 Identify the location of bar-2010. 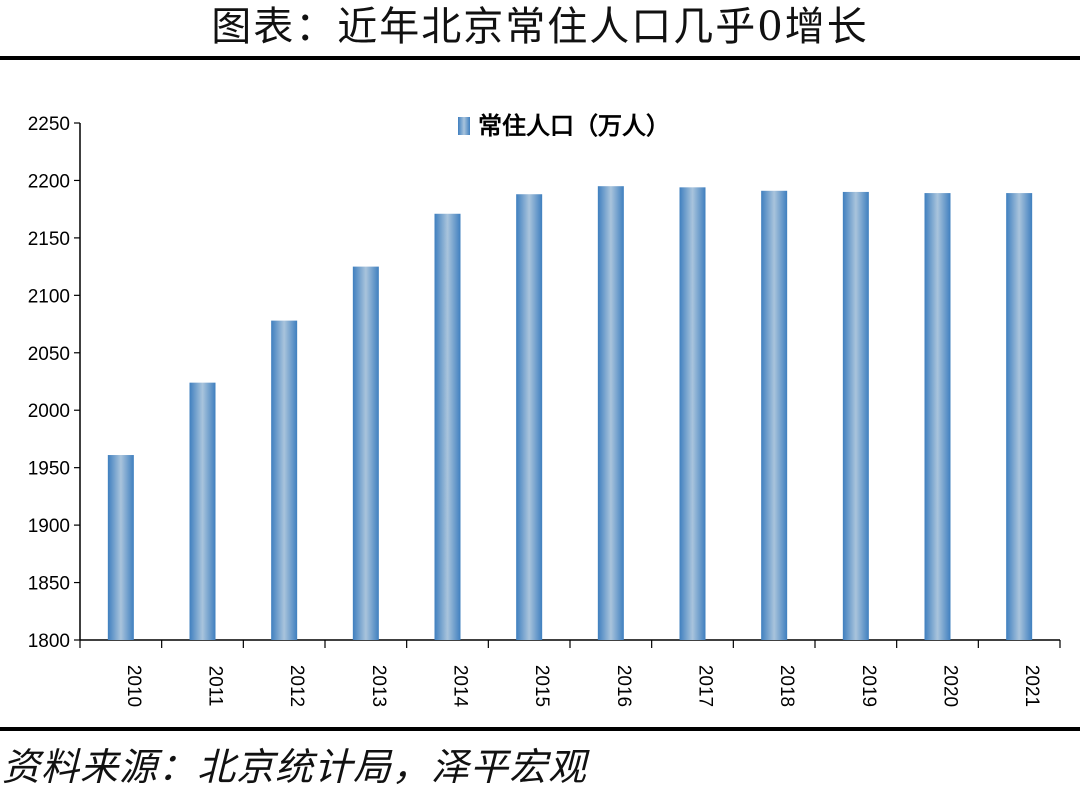
(120, 547).